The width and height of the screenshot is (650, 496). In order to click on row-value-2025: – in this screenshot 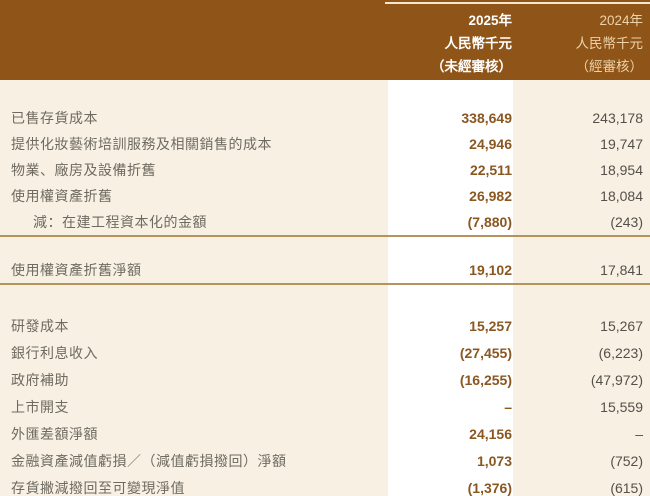, I will do `click(508, 406)`.